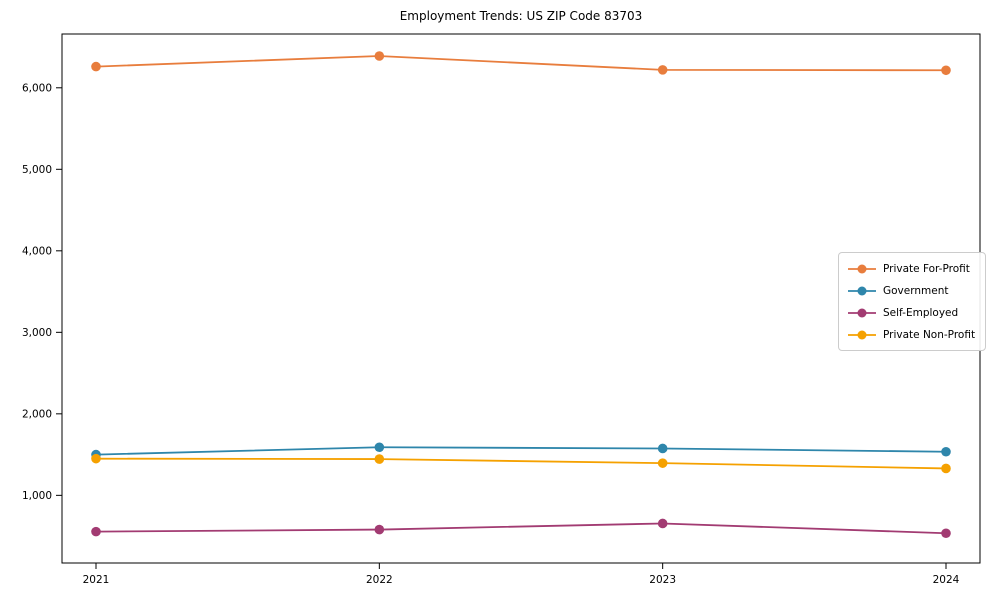  Describe the element at coordinates (521, 451) in the screenshot. I see `series-line-government` at that location.